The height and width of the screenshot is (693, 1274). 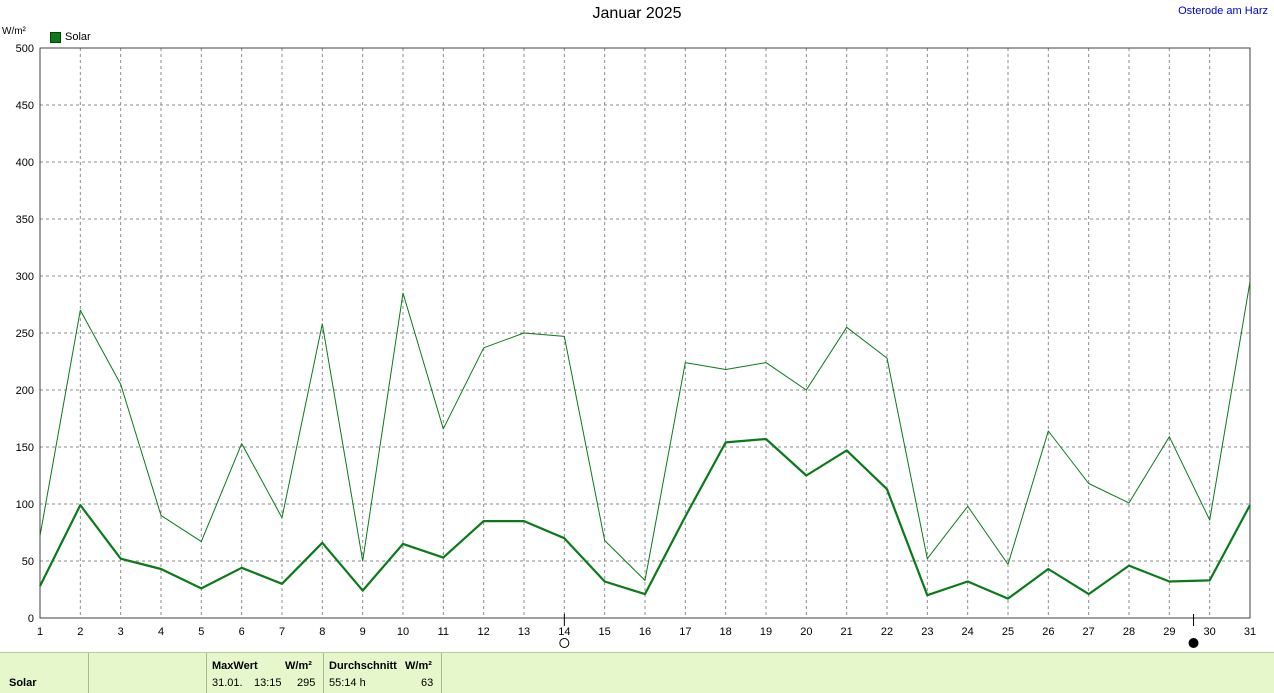 I want to click on x-tick-label: 30, so click(x=1210, y=632).